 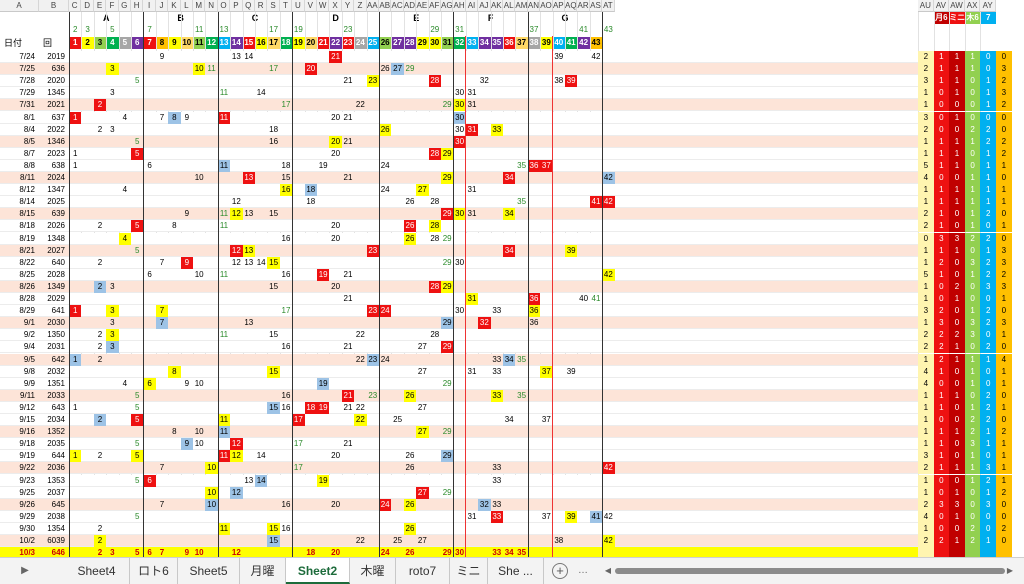 I want to click on number-cell: 8, so click(x=174, y=226).